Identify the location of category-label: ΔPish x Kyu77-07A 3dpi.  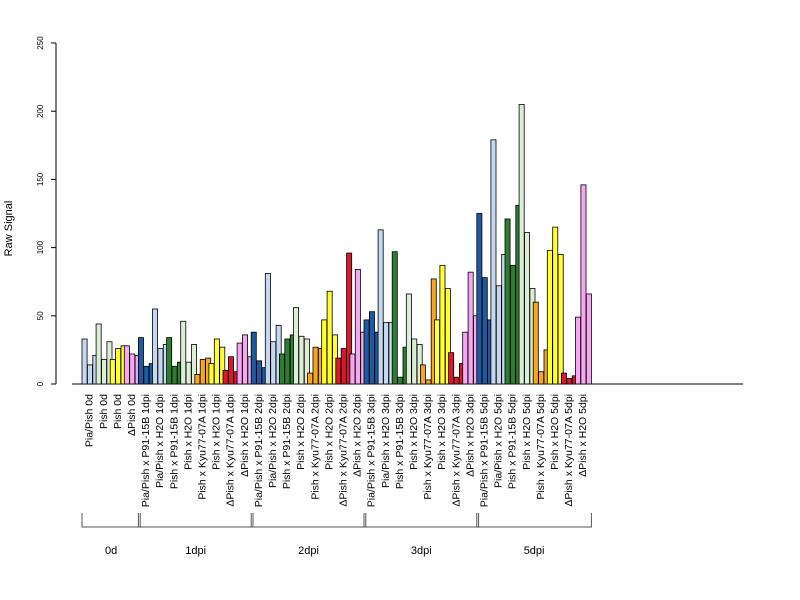
(456, 450).